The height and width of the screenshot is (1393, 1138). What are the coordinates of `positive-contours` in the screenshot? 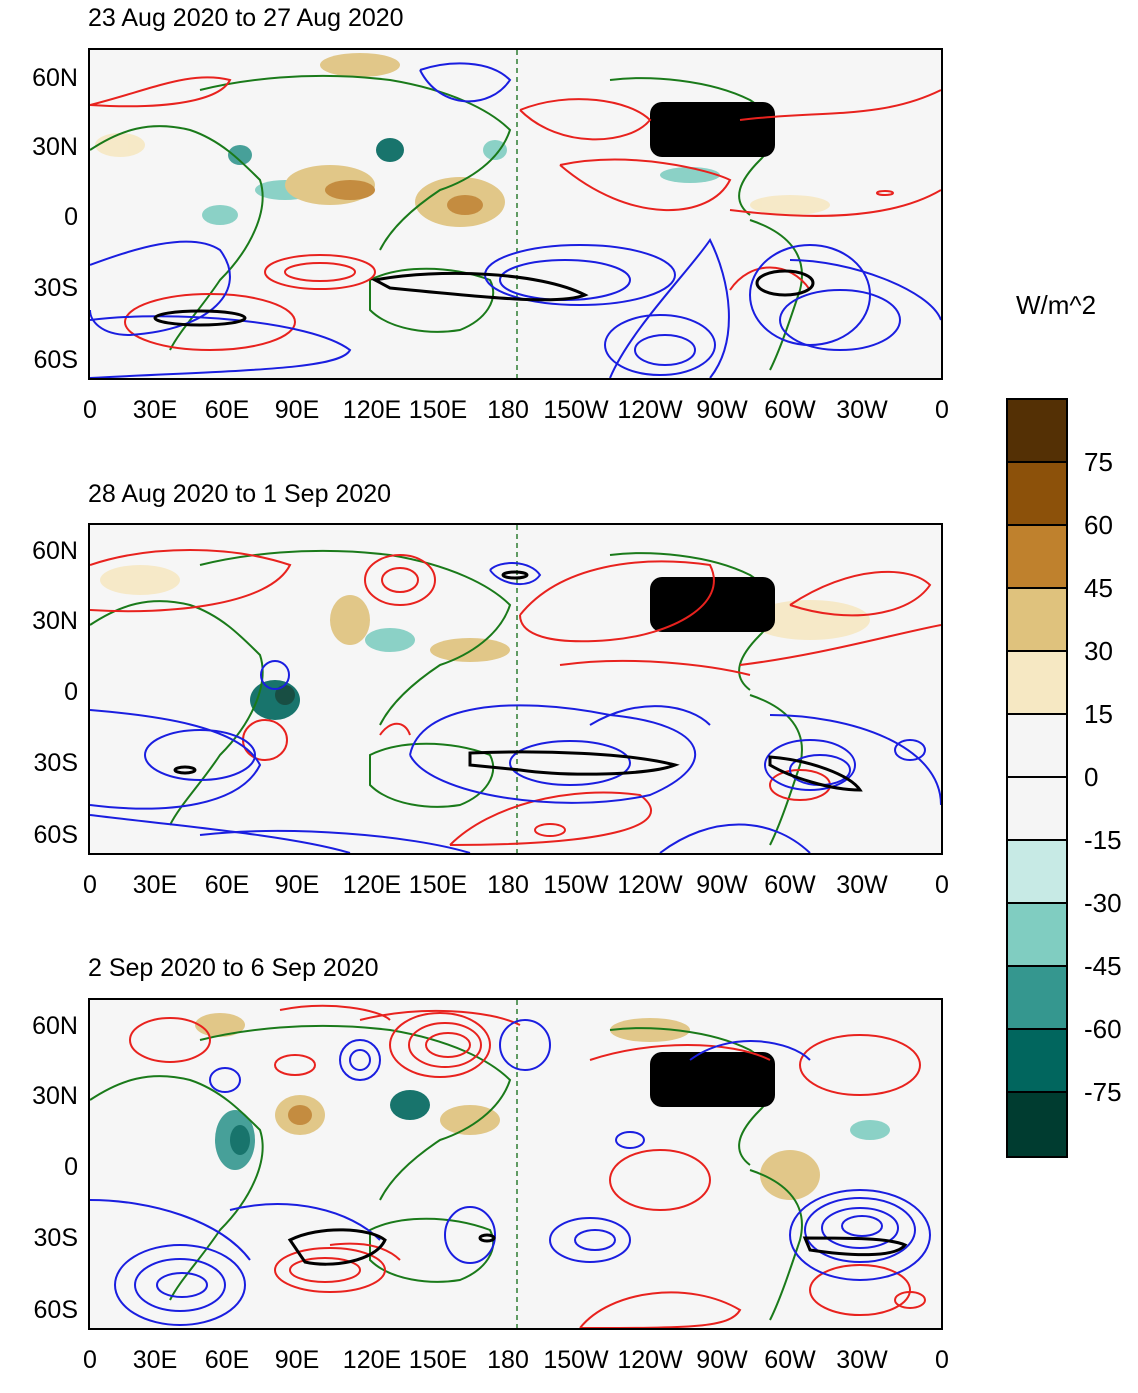 It's located at (515, 213).